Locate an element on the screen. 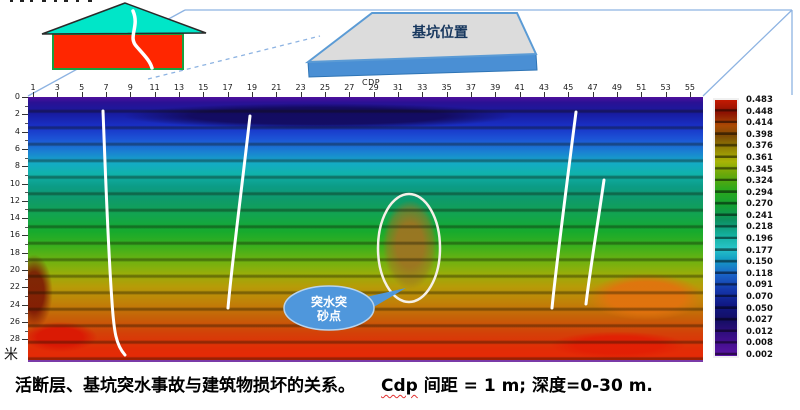  wireframe-right-edge is located at coordinates (747, 53).